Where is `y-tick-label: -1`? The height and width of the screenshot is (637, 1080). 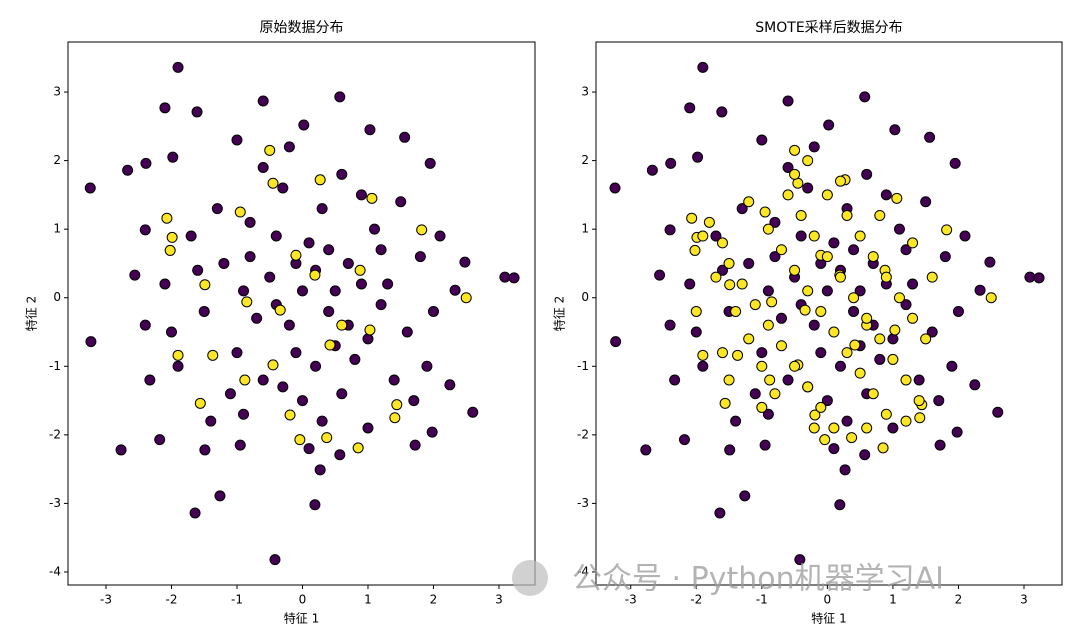 y-tick-label: -1 is located at coordinates (55, 366).